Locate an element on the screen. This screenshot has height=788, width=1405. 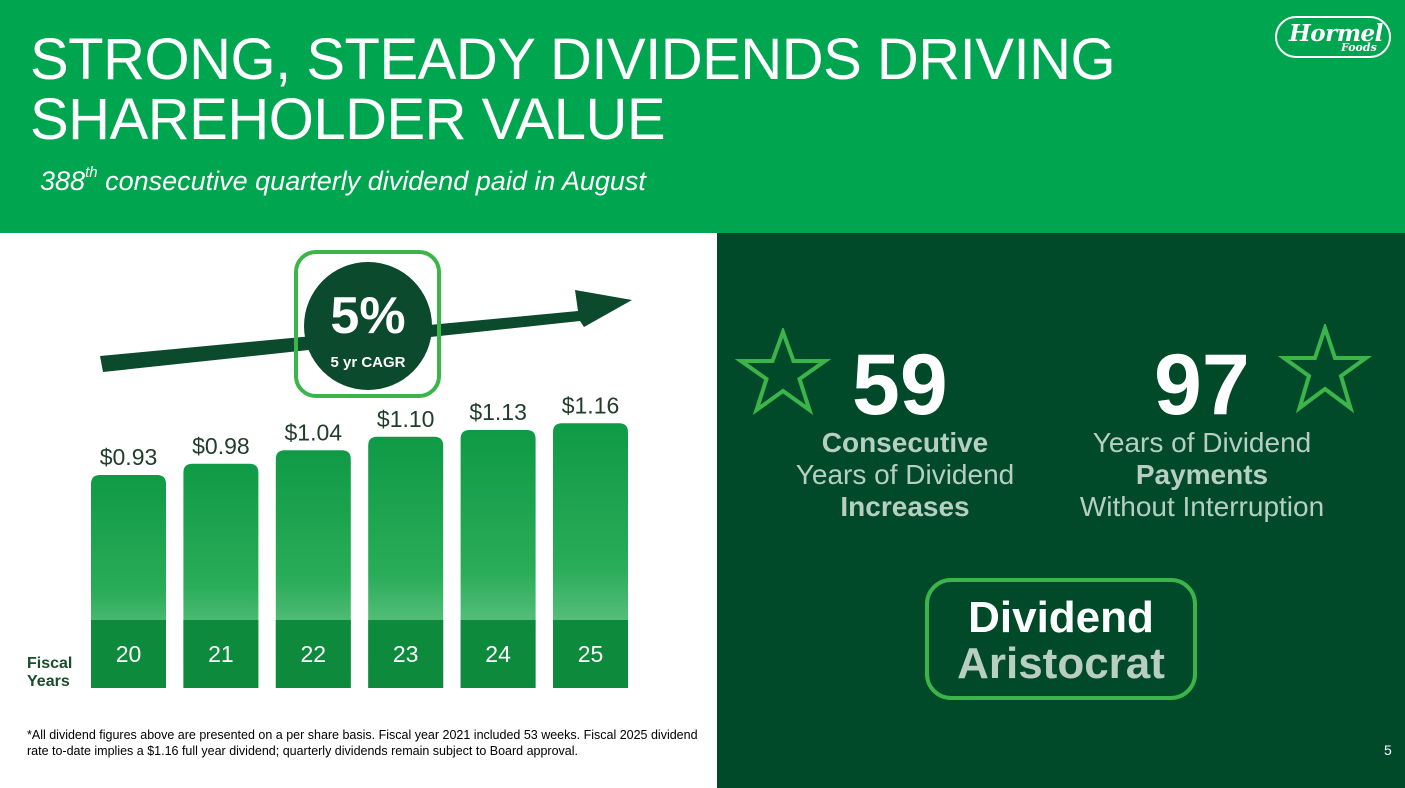
x-tick-label: 23 is located at coordinates (406, 654).